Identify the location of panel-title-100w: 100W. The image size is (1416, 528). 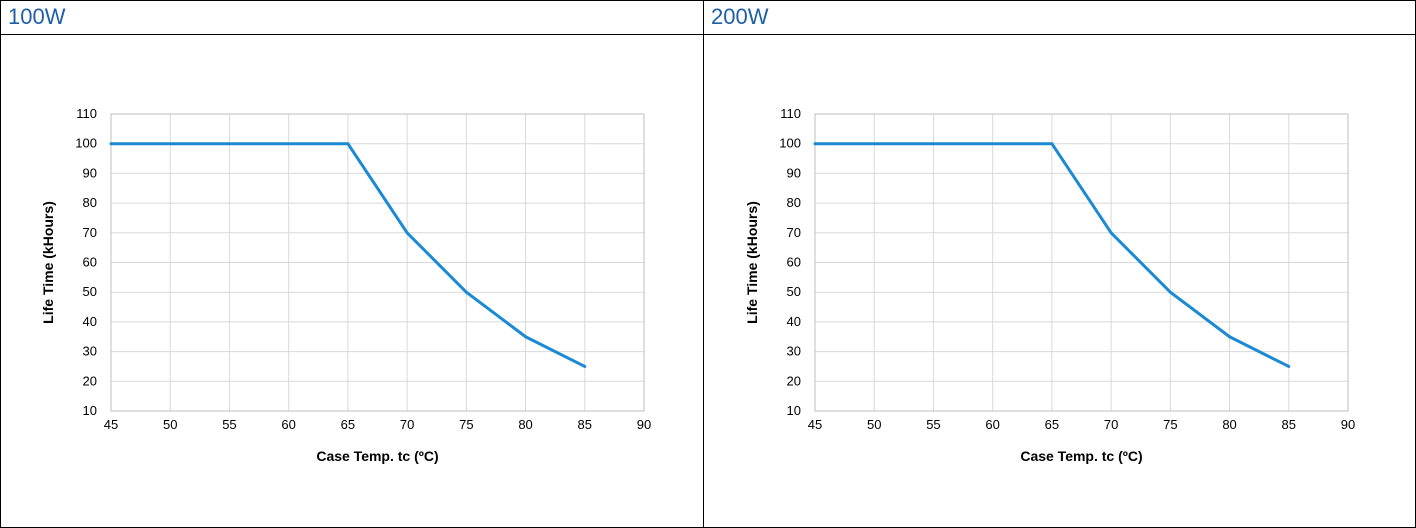
(37, 16).